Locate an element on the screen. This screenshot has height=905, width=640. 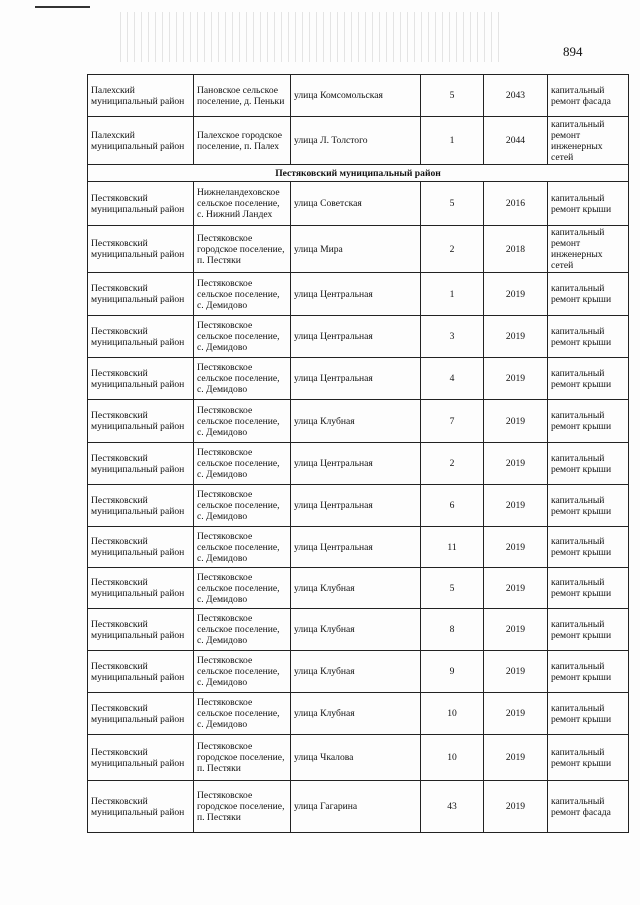
section-title: Пестяковский муниципальный район is located at coordinates (358, 173).